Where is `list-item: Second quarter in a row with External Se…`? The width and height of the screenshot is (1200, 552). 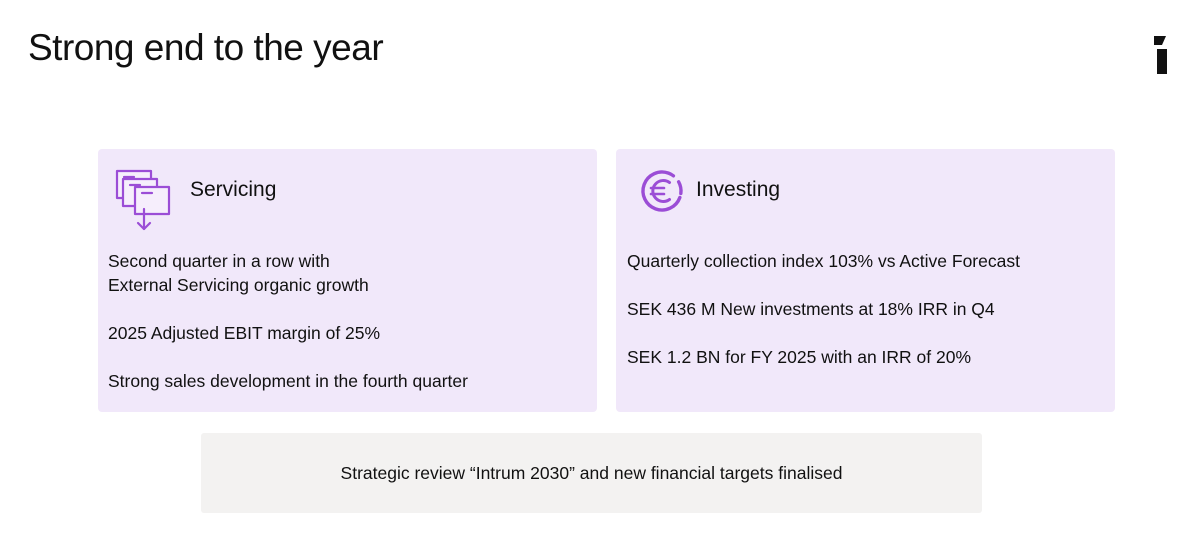 list-item: Second quarter in a row with External Se… is located at coordinates (238, 273).